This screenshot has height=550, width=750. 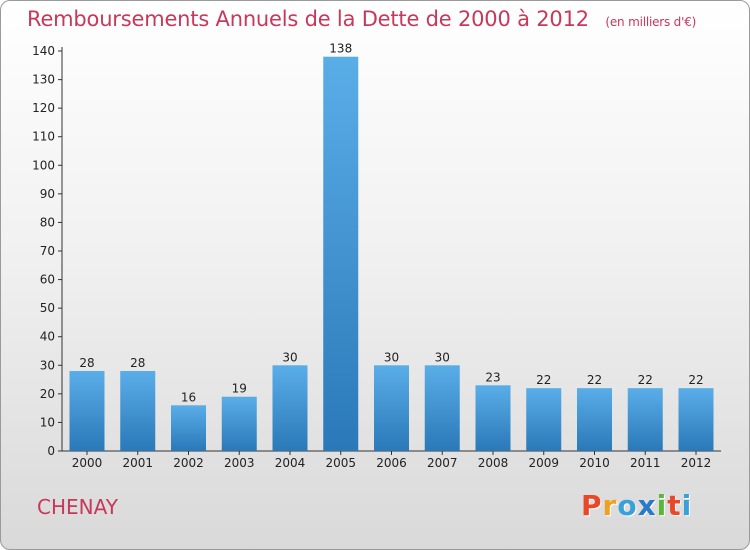 What do you see at coordinates (544, 419) in the screenshot?
I see `bar-2009` at bounding box center [544, 419].